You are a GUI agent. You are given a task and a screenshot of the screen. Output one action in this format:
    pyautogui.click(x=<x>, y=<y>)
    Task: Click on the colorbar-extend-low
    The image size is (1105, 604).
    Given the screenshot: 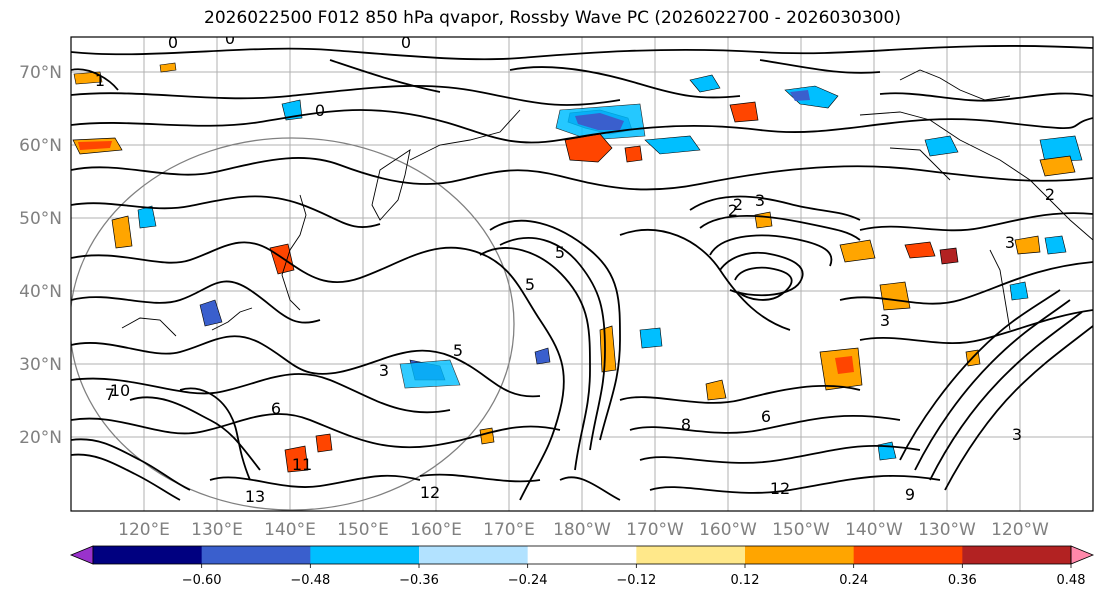 What is the action you would take?
    pyautogui.click(x=81, y=555)
    